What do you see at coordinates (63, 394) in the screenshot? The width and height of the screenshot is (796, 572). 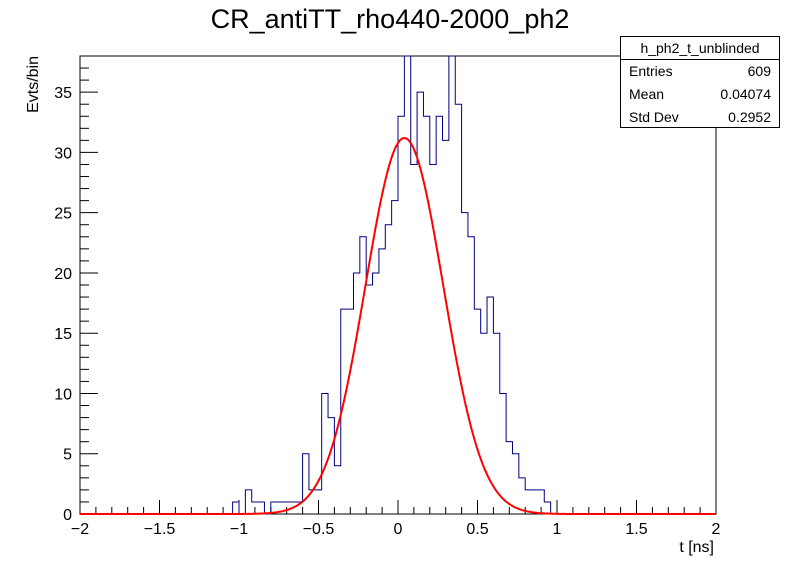 I see `y-tick-label: 10` at bounding box center [63, 394].